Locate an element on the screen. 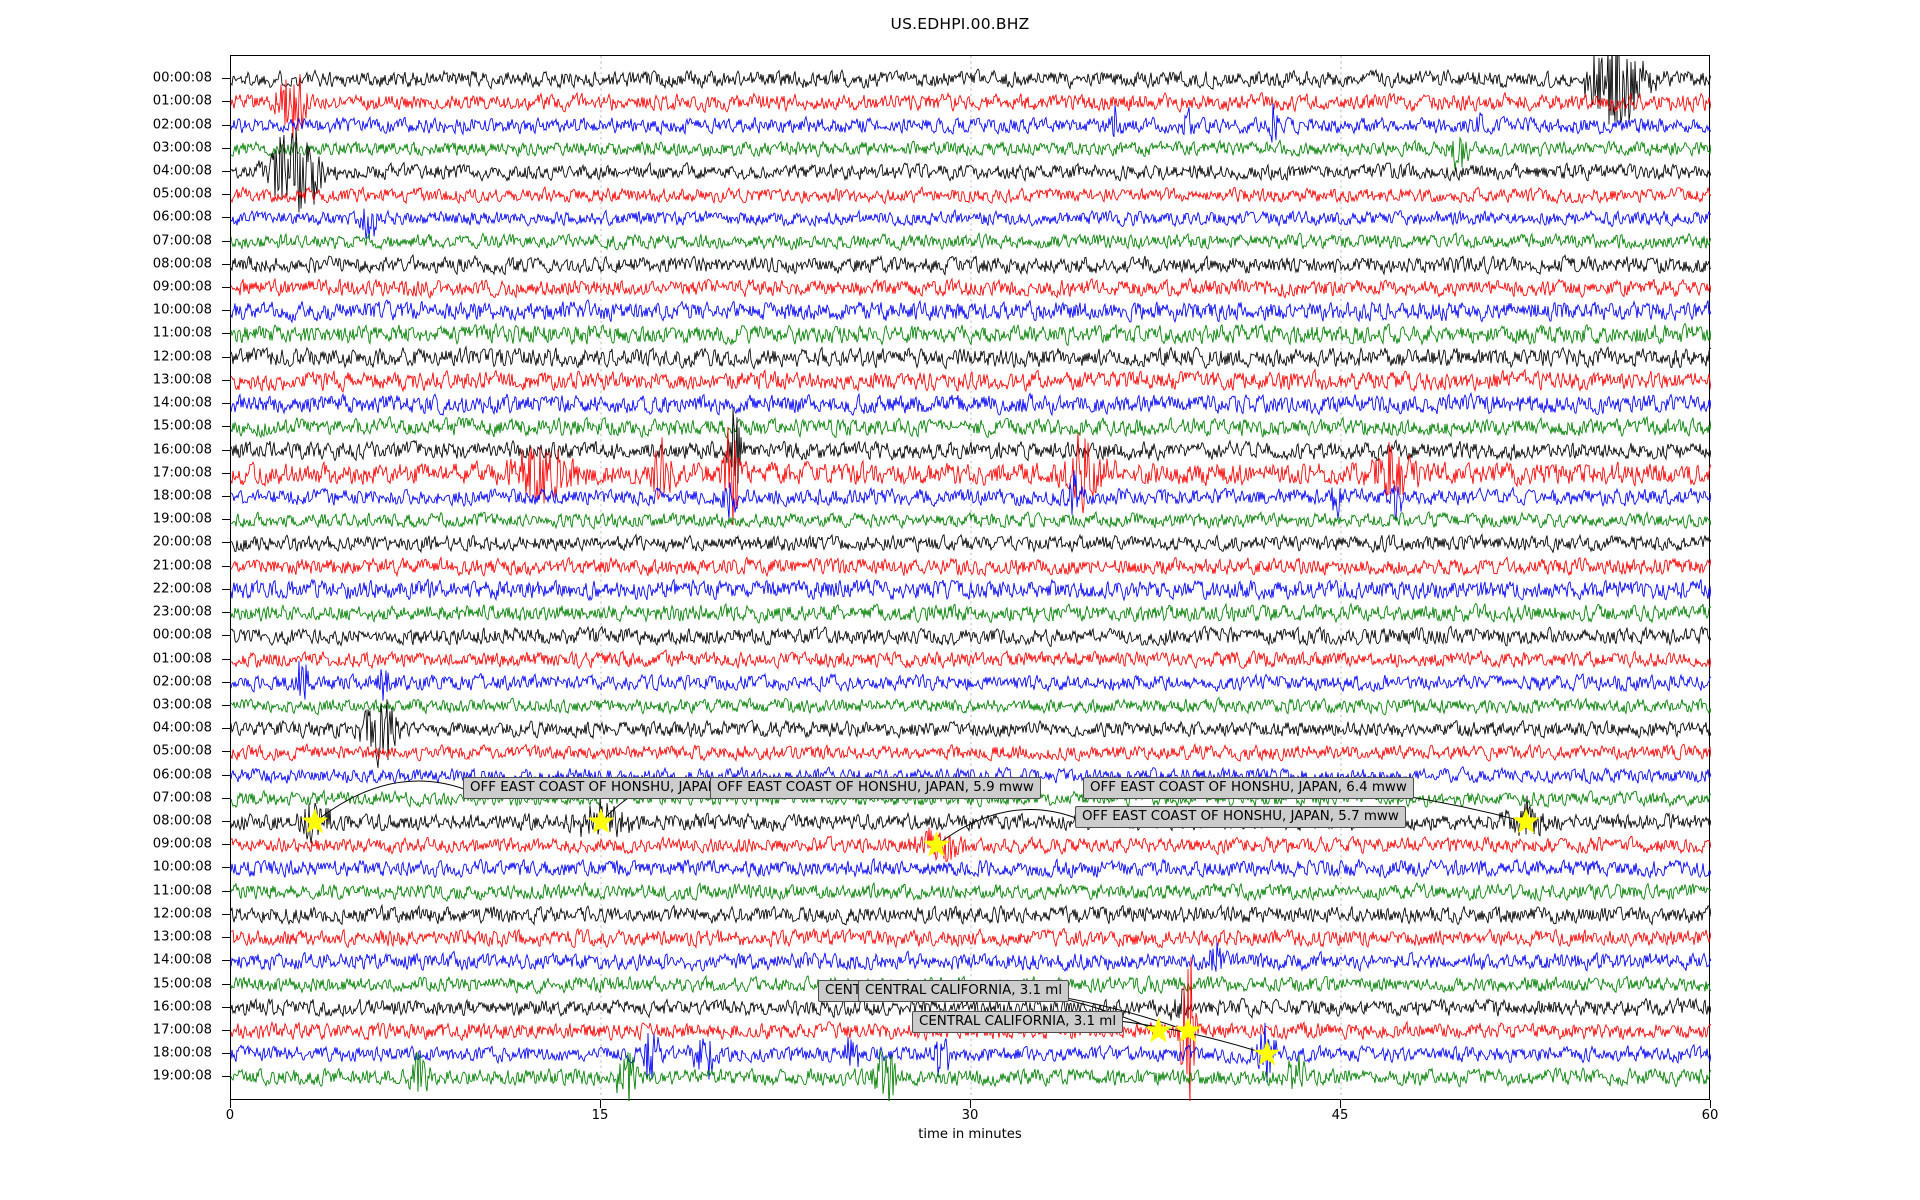 The height and width of the screenshot is (1200, 1920). event-annotation-event-honshu-57: OFF EAST COAST OF HONSHU, JAPAN, 5.7 mww is located at coordinates (1240, 817).